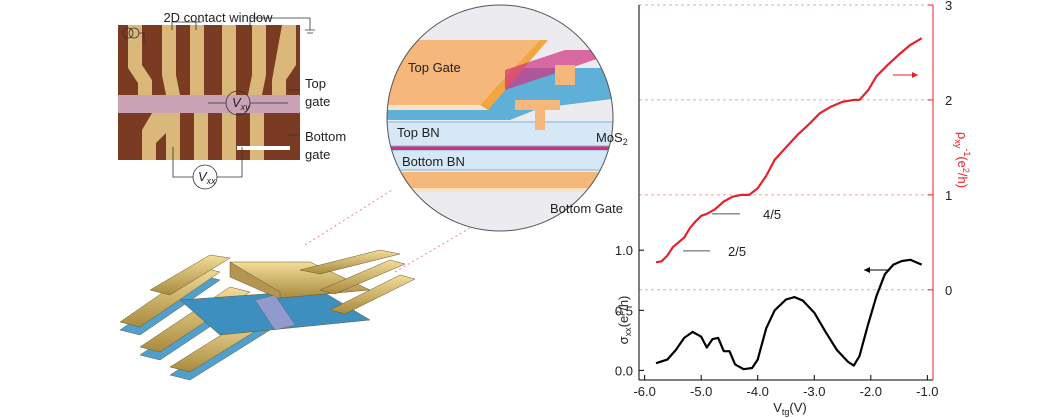  What do you see at coordinates (777, 407) in the screenshot?
I see `label-part: V` at bounding box center [777, 407].